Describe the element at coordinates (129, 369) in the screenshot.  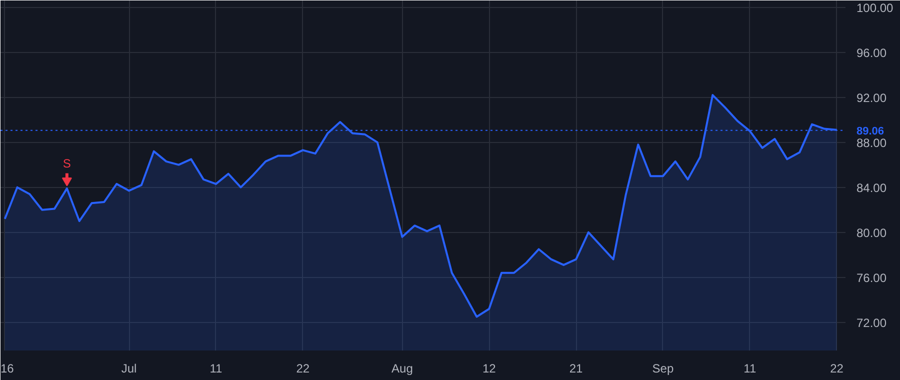
I see `x-tick-label: Jul` at that location.